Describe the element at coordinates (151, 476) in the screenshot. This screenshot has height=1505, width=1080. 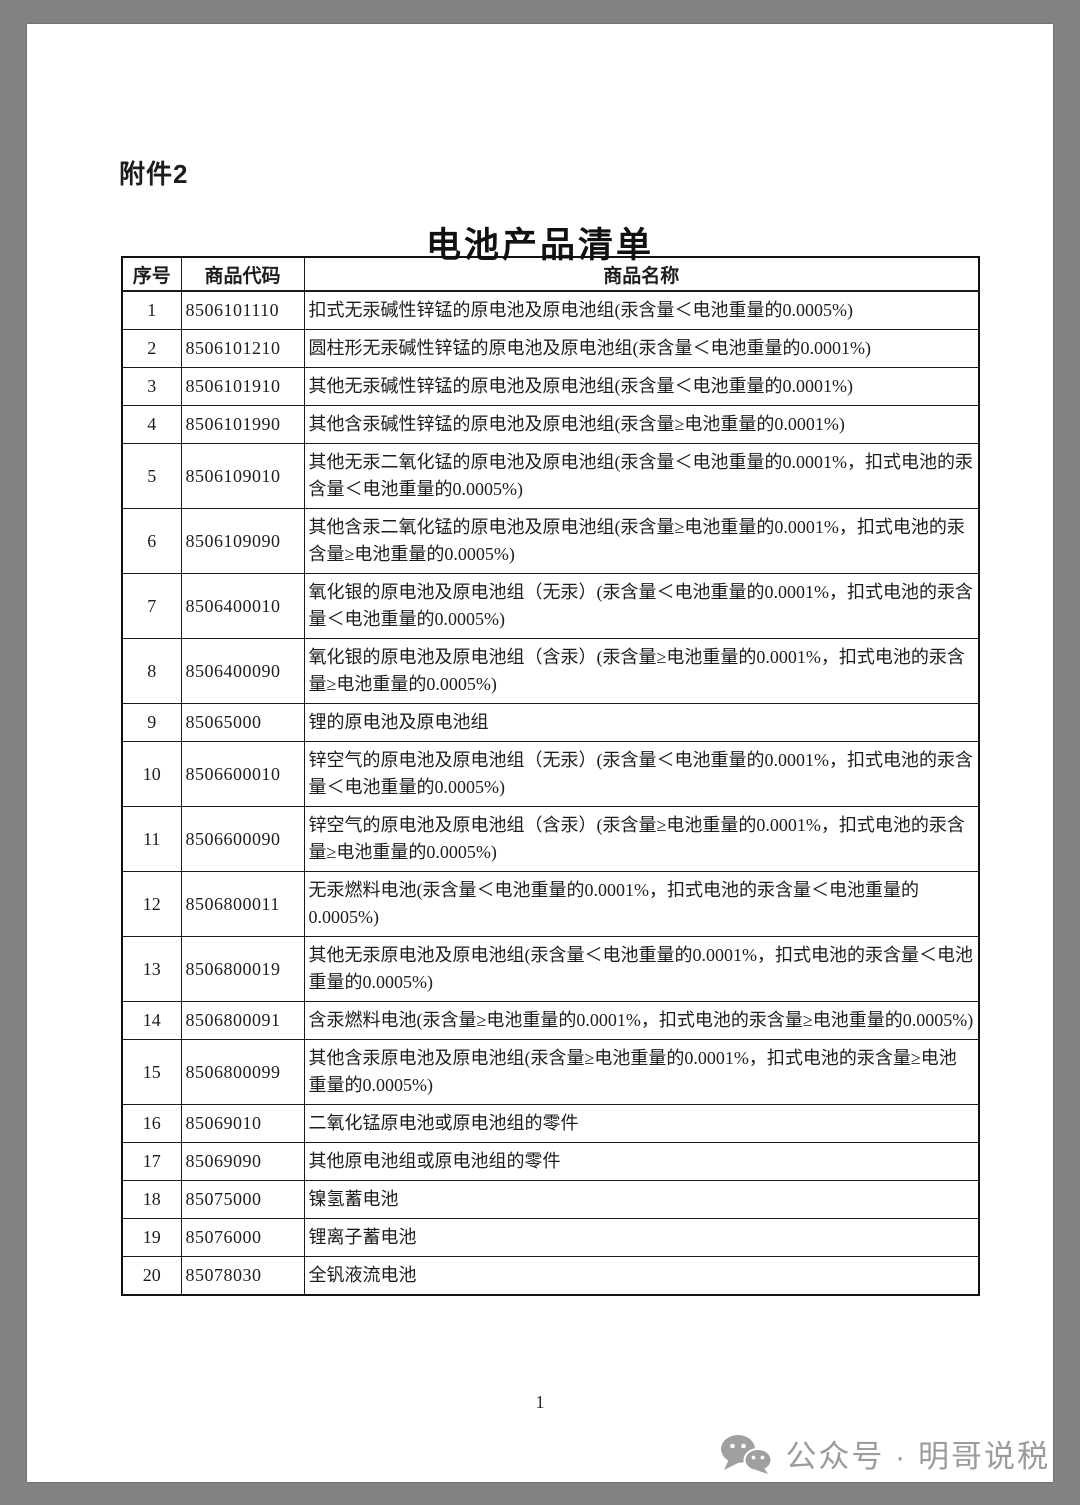
I see `row-serial: 5` at that location.